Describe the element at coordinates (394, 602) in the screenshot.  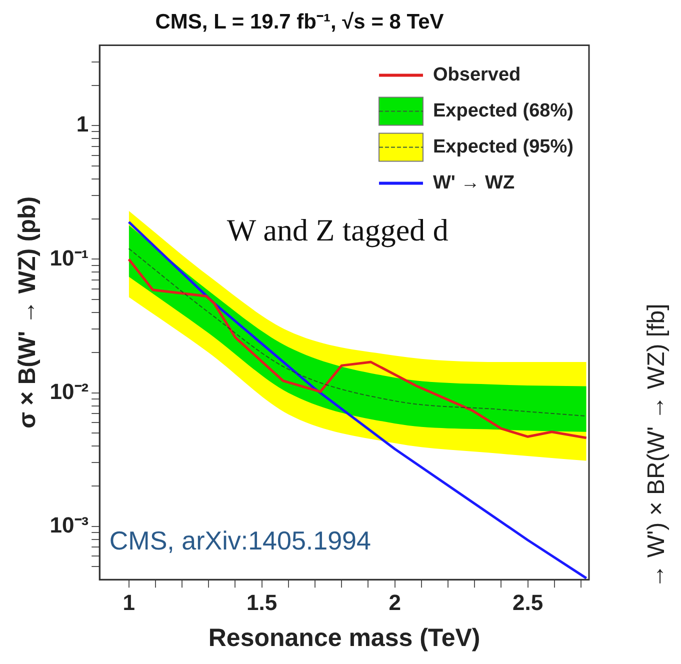
I see `x-tick-label: 2` at that location.